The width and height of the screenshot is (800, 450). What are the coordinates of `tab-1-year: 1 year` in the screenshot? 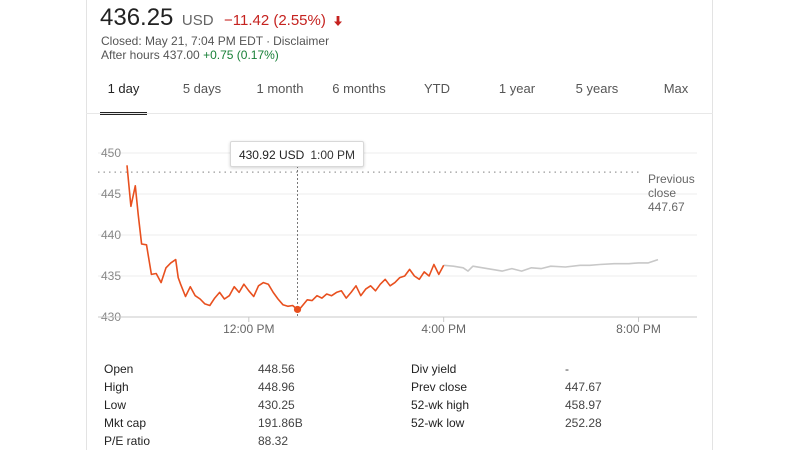 It's located at (517, 88).